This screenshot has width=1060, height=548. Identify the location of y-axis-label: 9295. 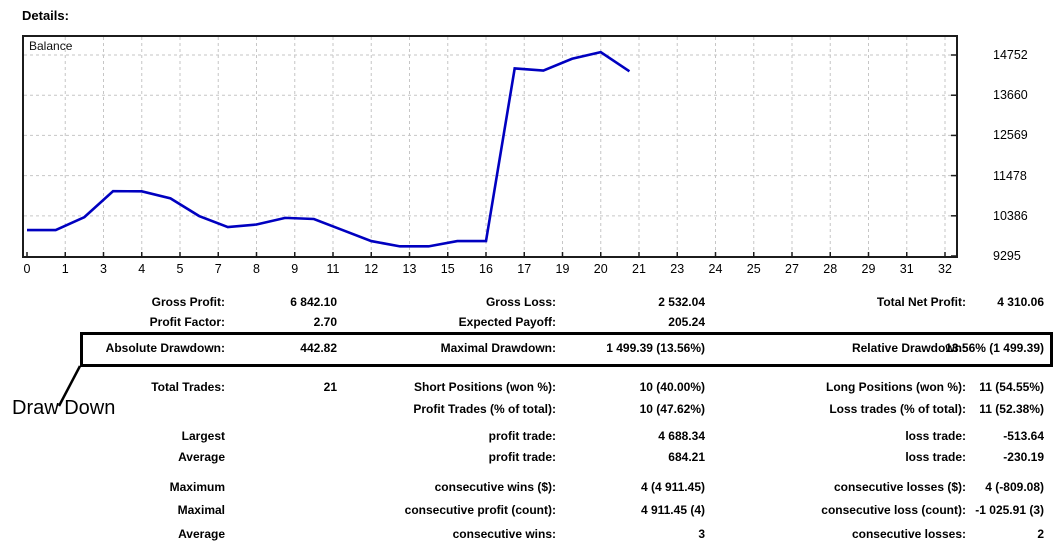
(1007, 256).